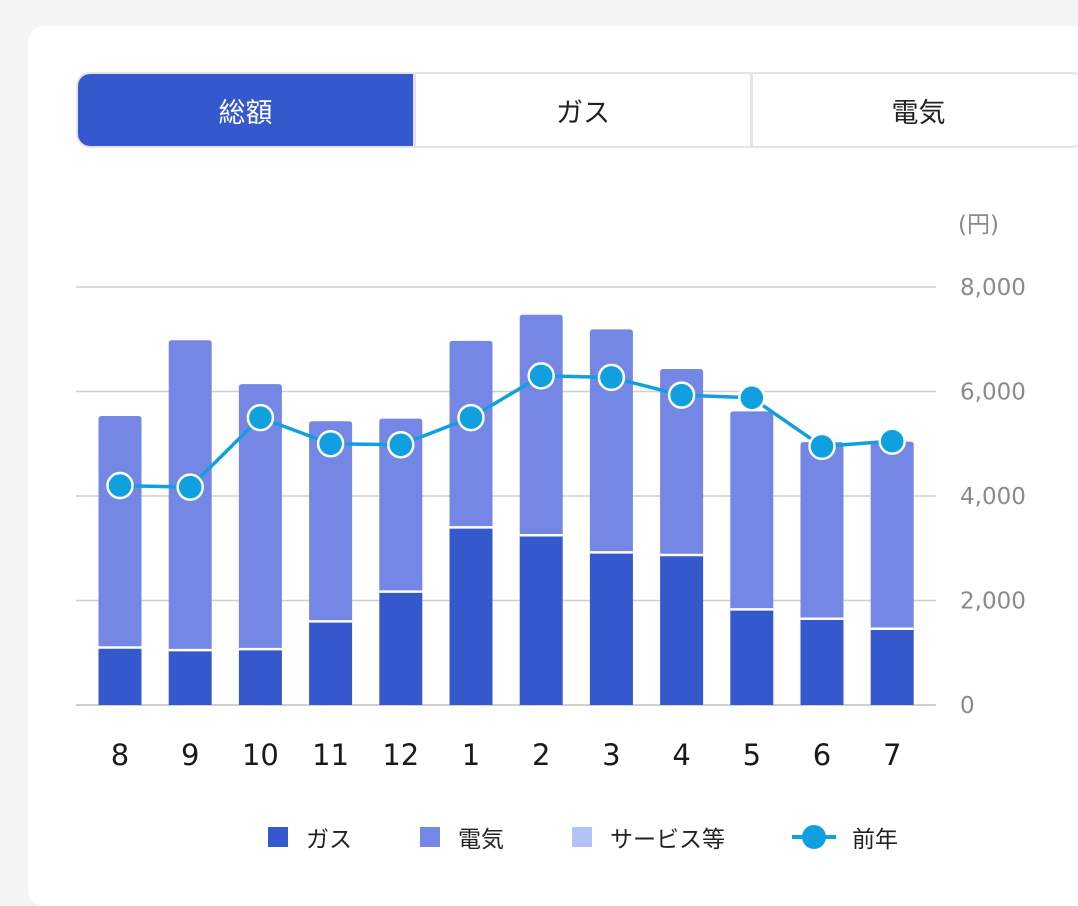 The image size is (1078, 906). Describe the element at coordinates (993, 393) in the screenshot. I see `y-tick-label: 6,000` at that location.